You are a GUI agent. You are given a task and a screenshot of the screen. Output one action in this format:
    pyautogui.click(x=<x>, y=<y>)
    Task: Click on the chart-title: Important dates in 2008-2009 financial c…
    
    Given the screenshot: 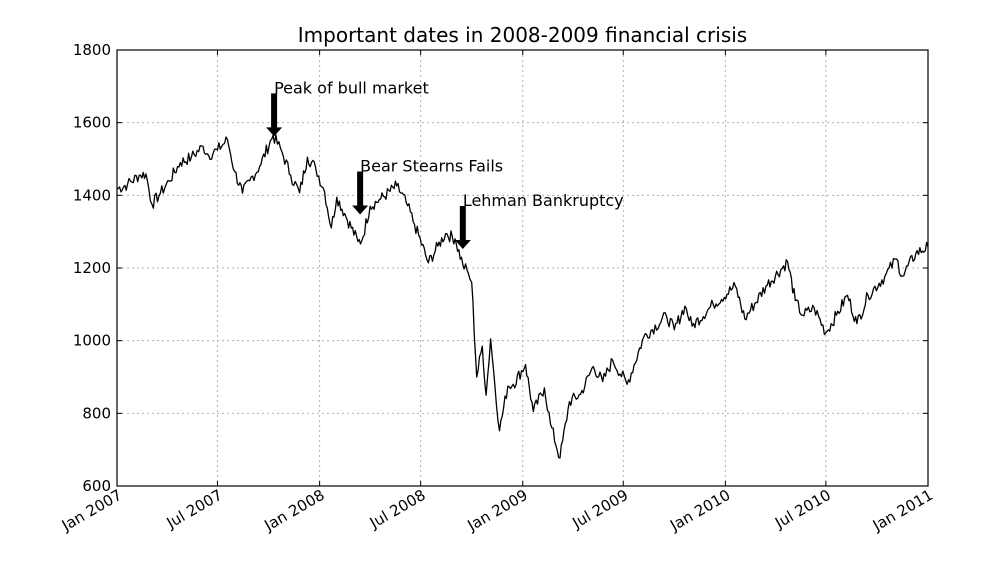 What is the action you would take?
    pyautogui.click(x=522, y=35)
    